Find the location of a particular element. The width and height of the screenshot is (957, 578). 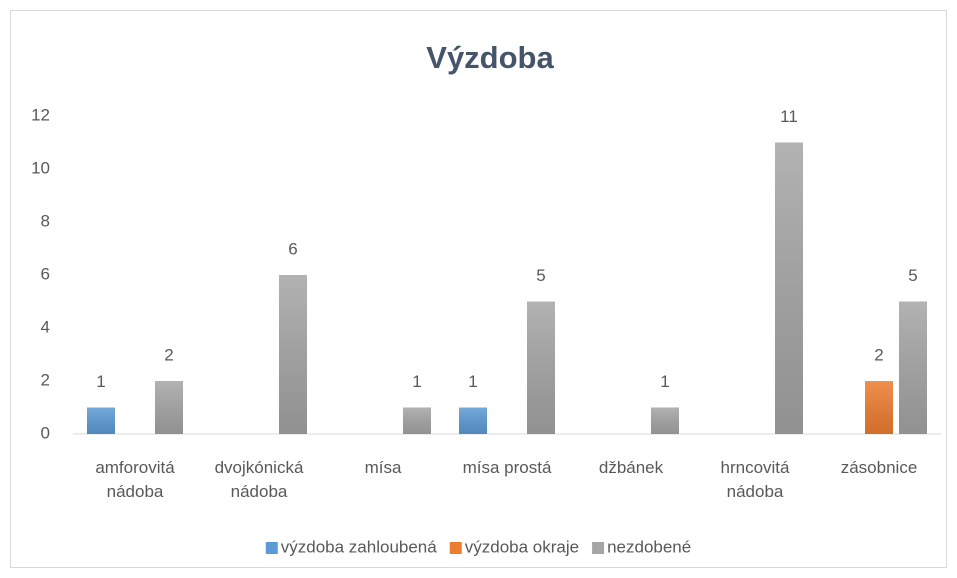

x-tick-label: mísa is located at coordinates (383, 467).